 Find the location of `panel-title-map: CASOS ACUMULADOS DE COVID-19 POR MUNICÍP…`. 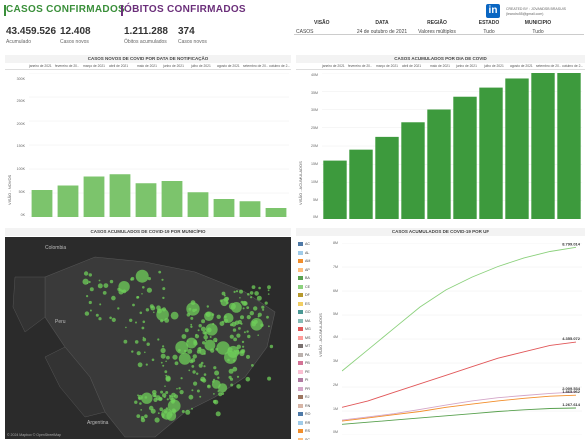

panel-title-map: CASOS ACUMULADOS DE COVID-19 POR MUNICÍP… is located at coordinates (148, 232).